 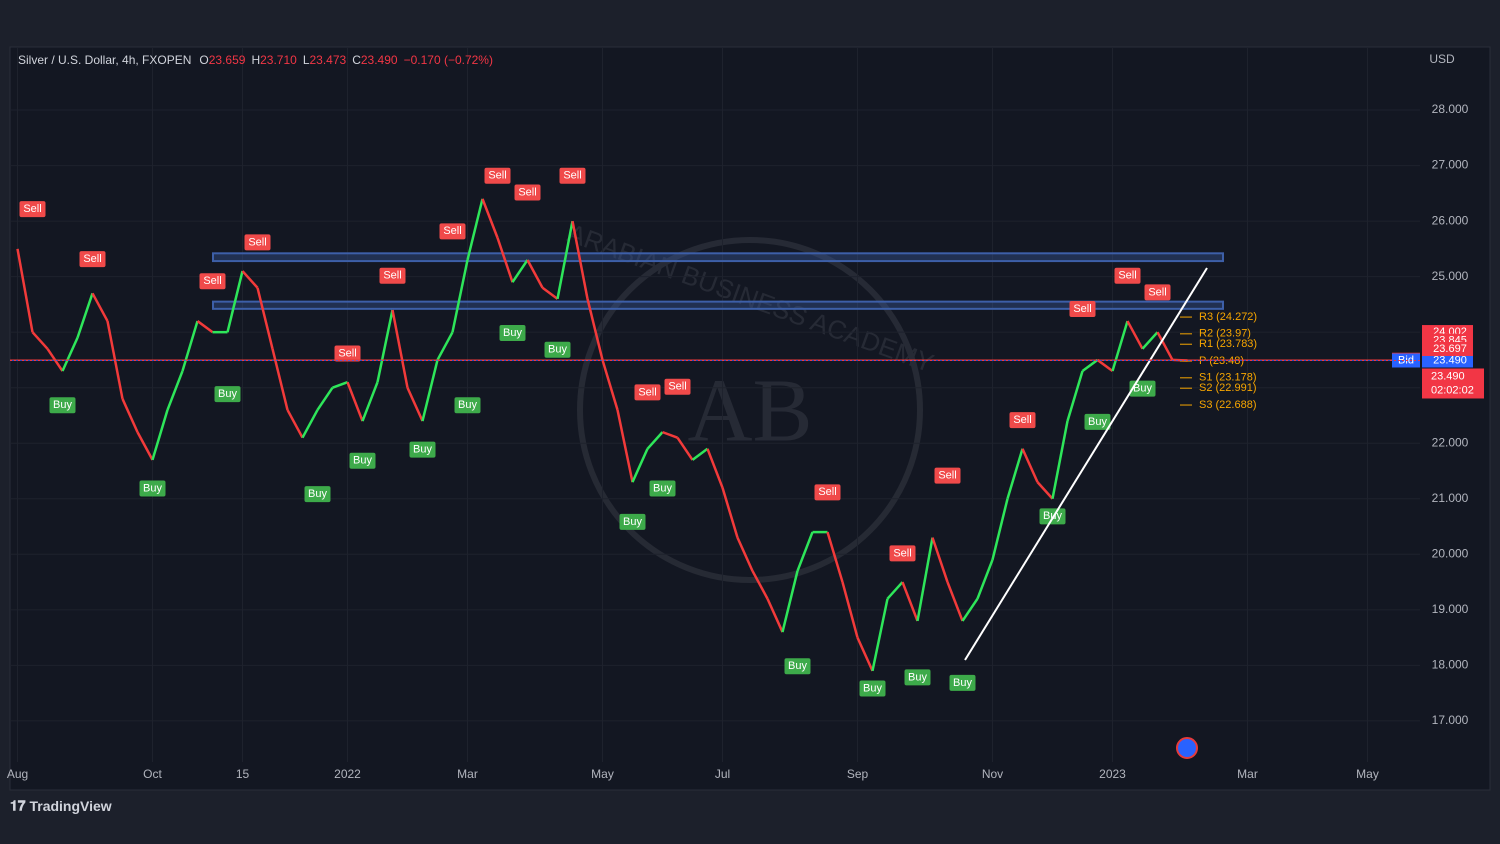 I want to click on ohlc-key: O, so click(x=203, y=60).